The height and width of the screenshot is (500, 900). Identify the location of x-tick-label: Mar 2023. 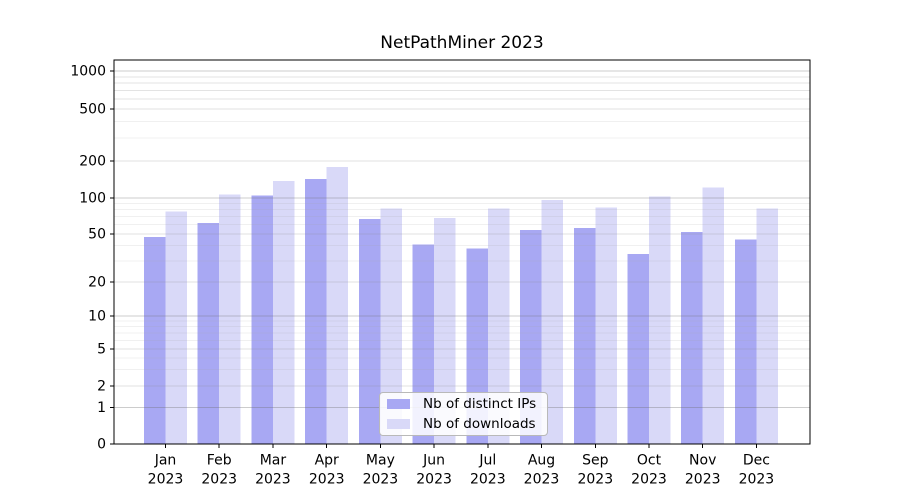
(273, 470).